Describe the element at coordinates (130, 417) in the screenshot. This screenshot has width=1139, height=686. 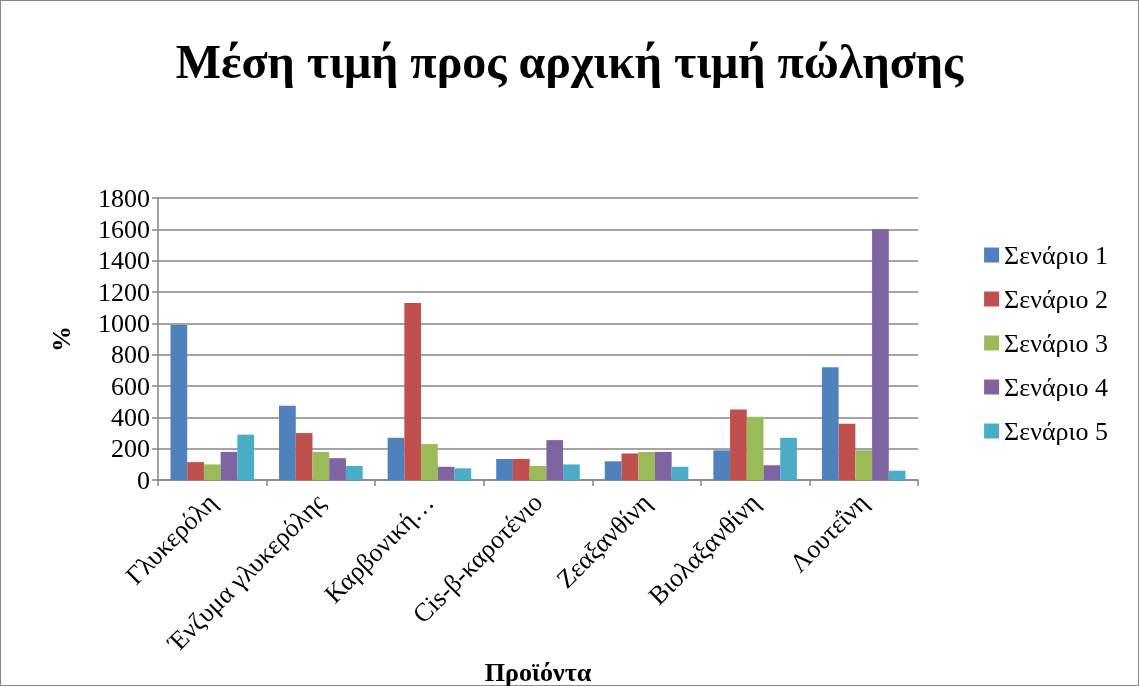
I see `y-tick-label: 400` at that location.